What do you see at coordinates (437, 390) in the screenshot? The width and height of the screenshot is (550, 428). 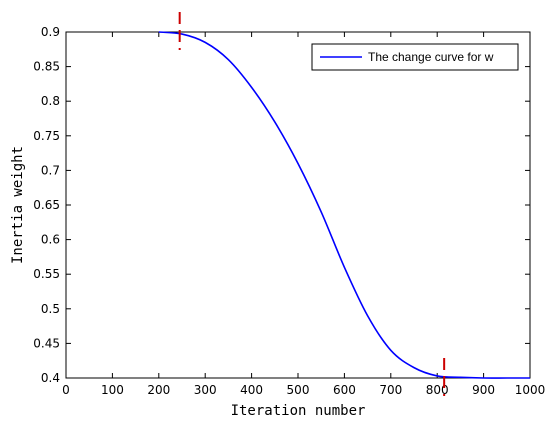 I see `x-tick-label: 800` at bounding box center [437, 390].